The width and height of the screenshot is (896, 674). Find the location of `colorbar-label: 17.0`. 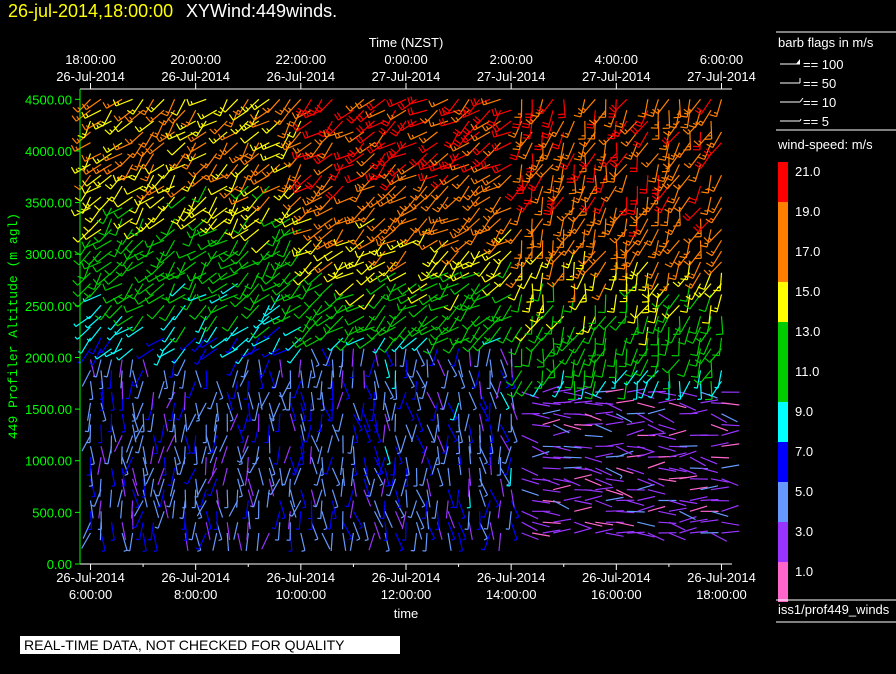

colorbar-label: 17.0 is located at coordinates (807, 251).